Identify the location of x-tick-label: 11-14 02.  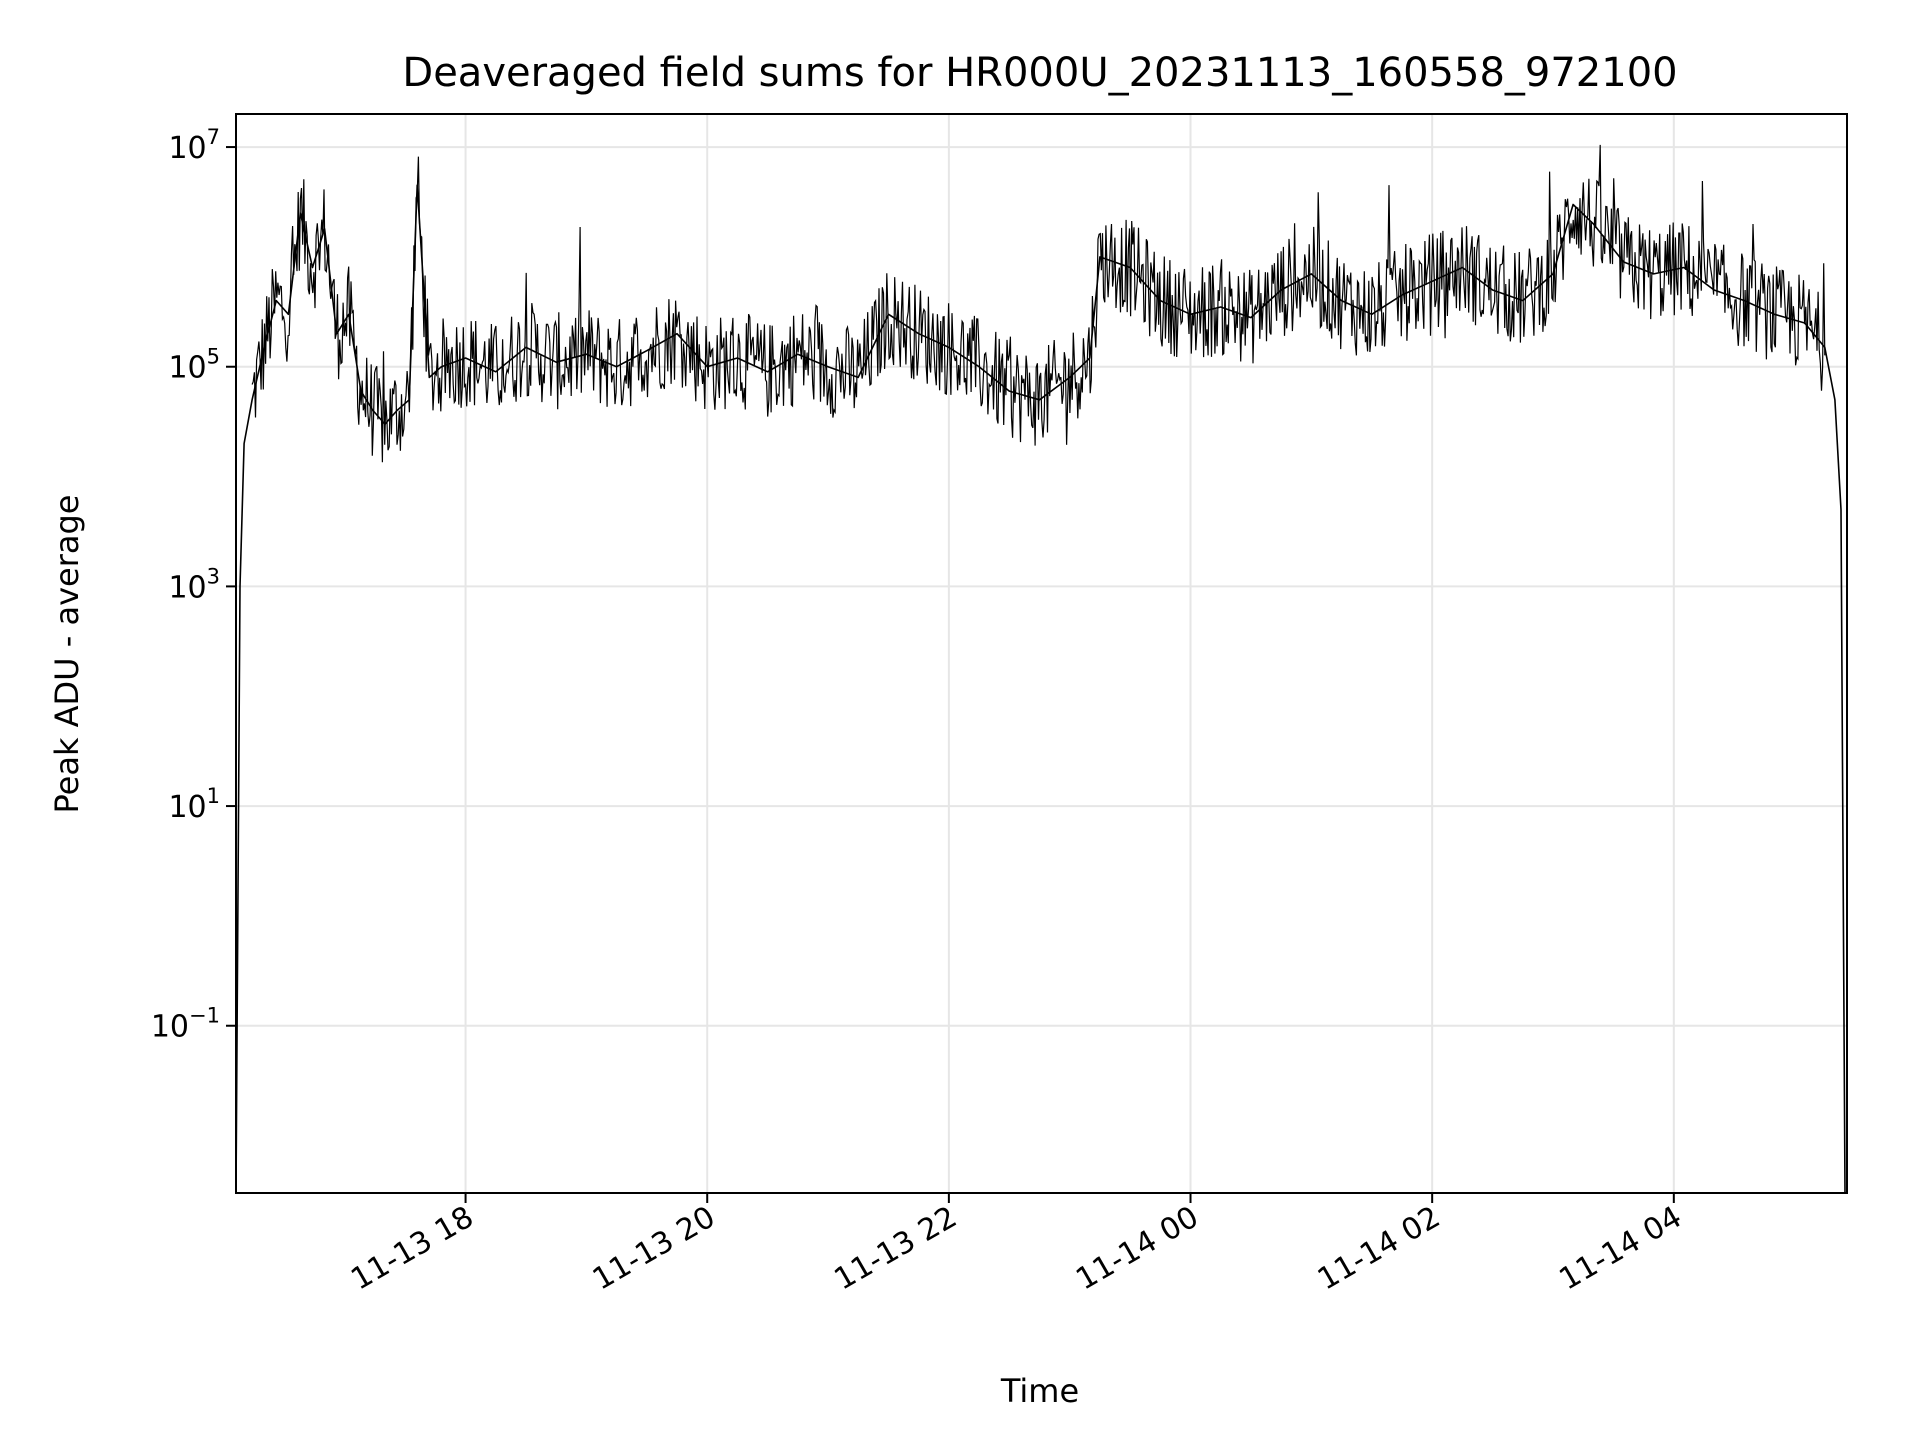
(1379, 1249).